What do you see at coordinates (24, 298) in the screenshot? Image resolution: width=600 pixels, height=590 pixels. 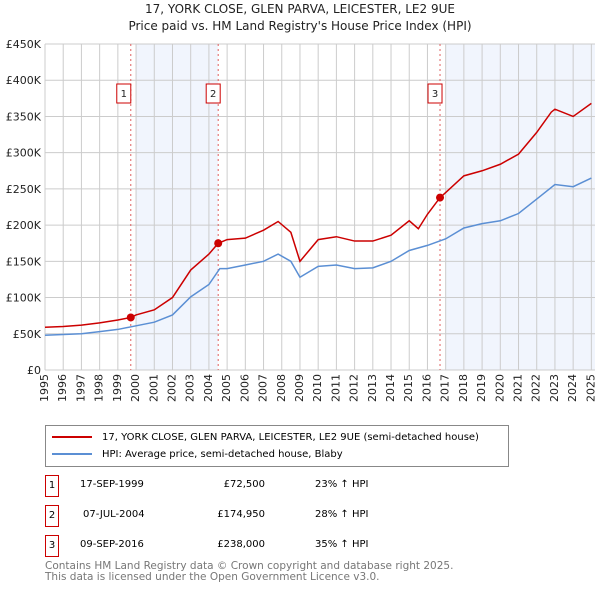 I see `y-tick-label: £100K` at bounding box center [24, 298].